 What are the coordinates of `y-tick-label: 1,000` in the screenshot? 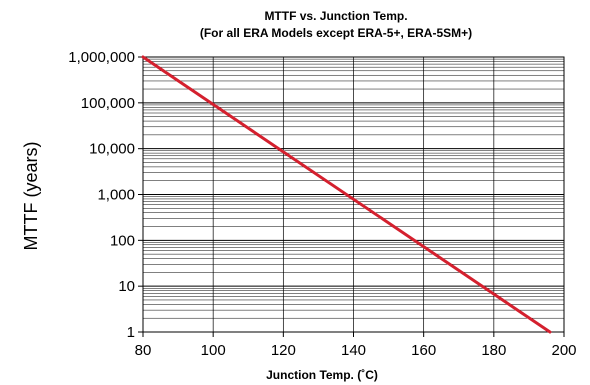 It's located at (116, 195).